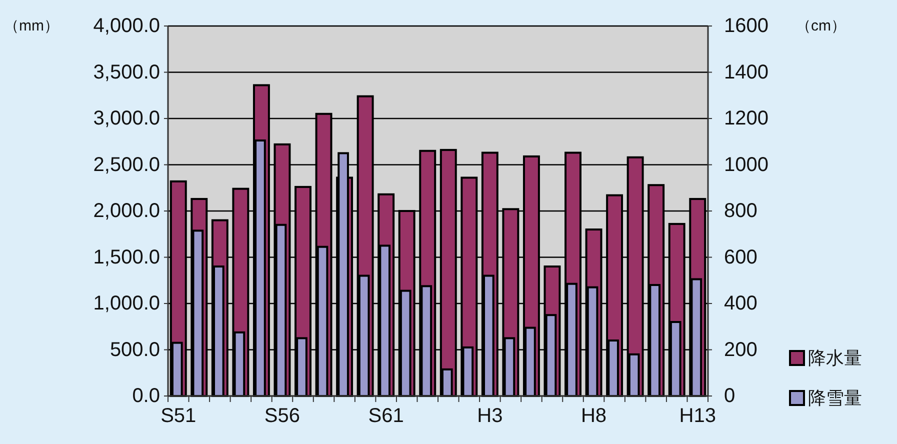  What do you see at coordinates (741, 349) in the screenshot?
I see `y2-tick-label: 200` at bounding box center [741, 349].